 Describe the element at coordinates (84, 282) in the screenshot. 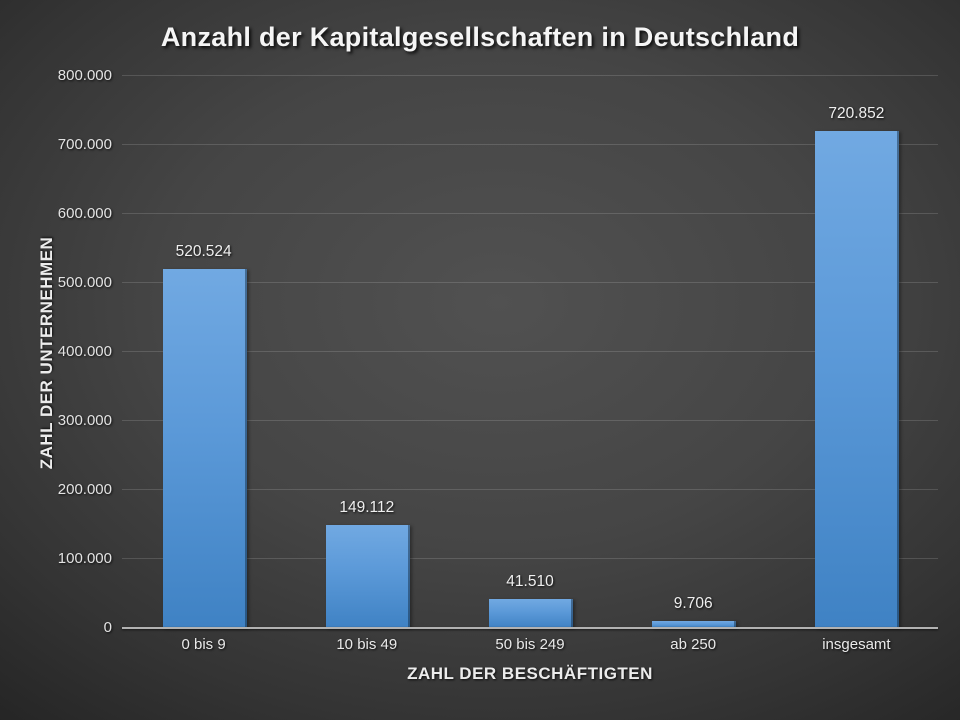

I see `y-tick-label: 500.000` at that location.